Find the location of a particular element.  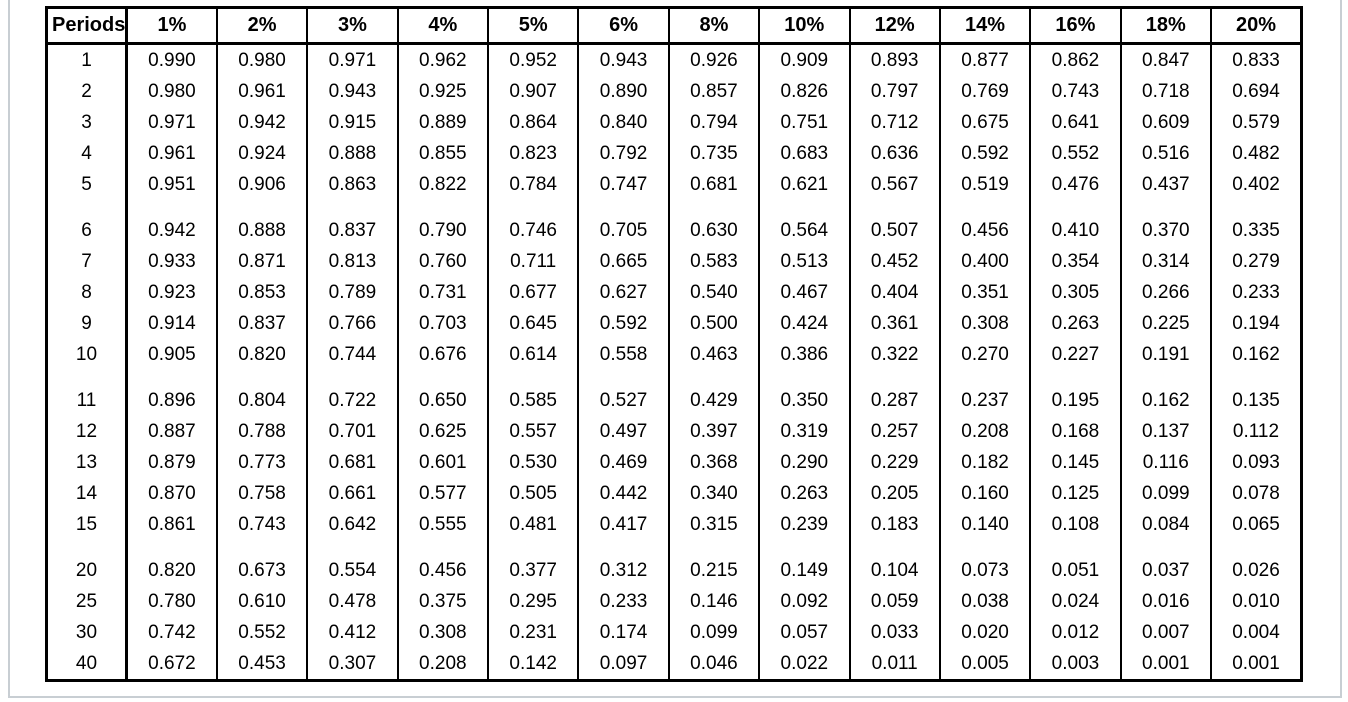

pv-factor-cell: 0.871 is located at coordinates (262, 261).